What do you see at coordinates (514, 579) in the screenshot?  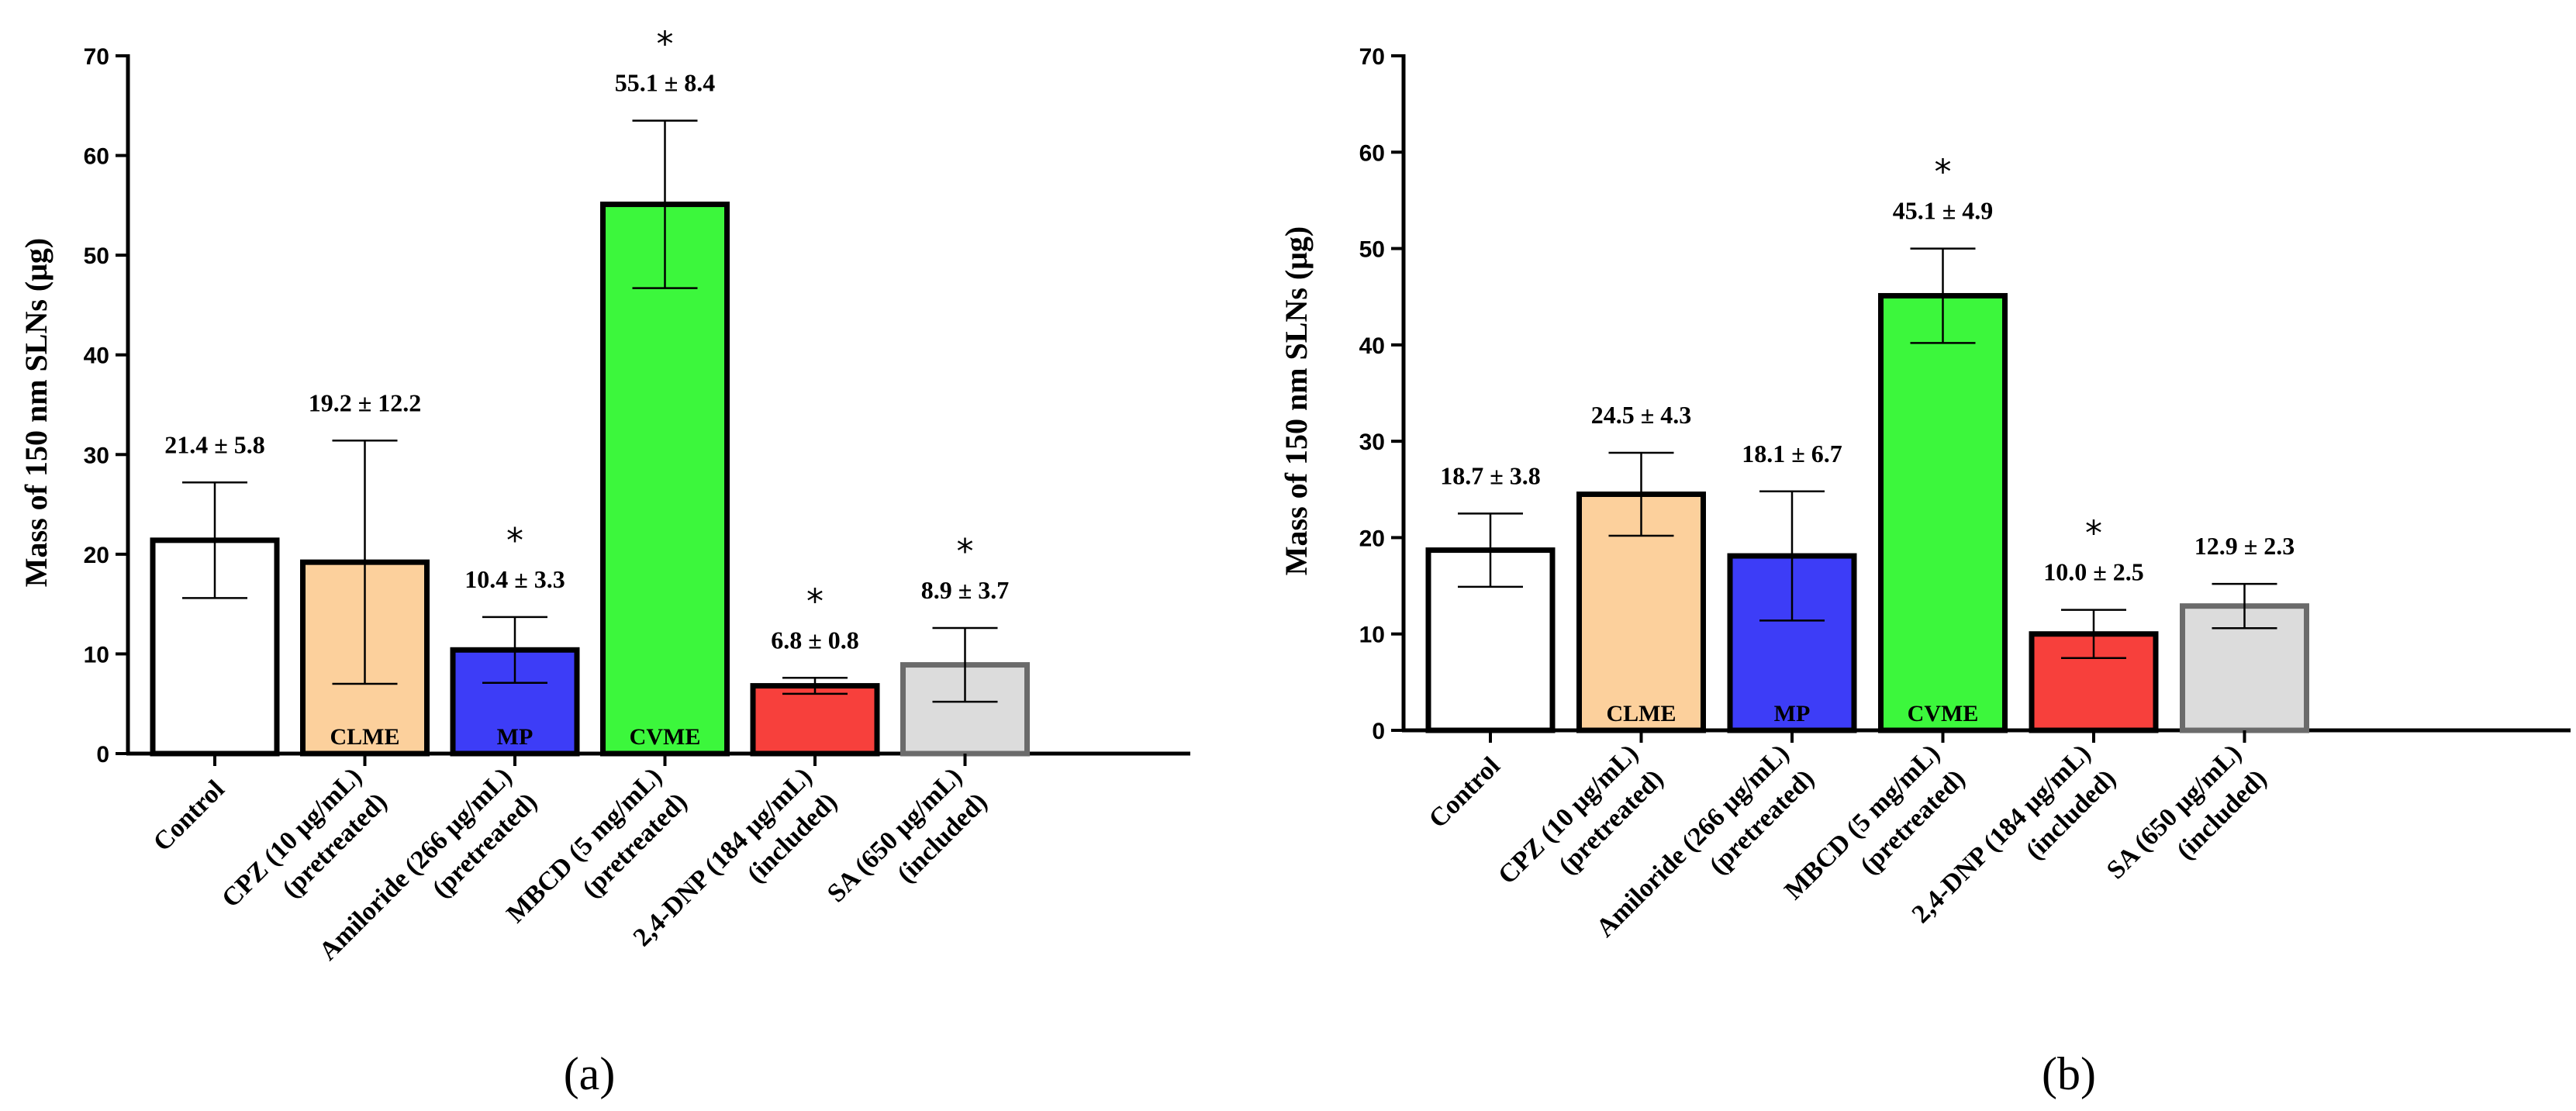 I see `data-label: 10.4 ± 3.3` at bounding box center [514, 579].